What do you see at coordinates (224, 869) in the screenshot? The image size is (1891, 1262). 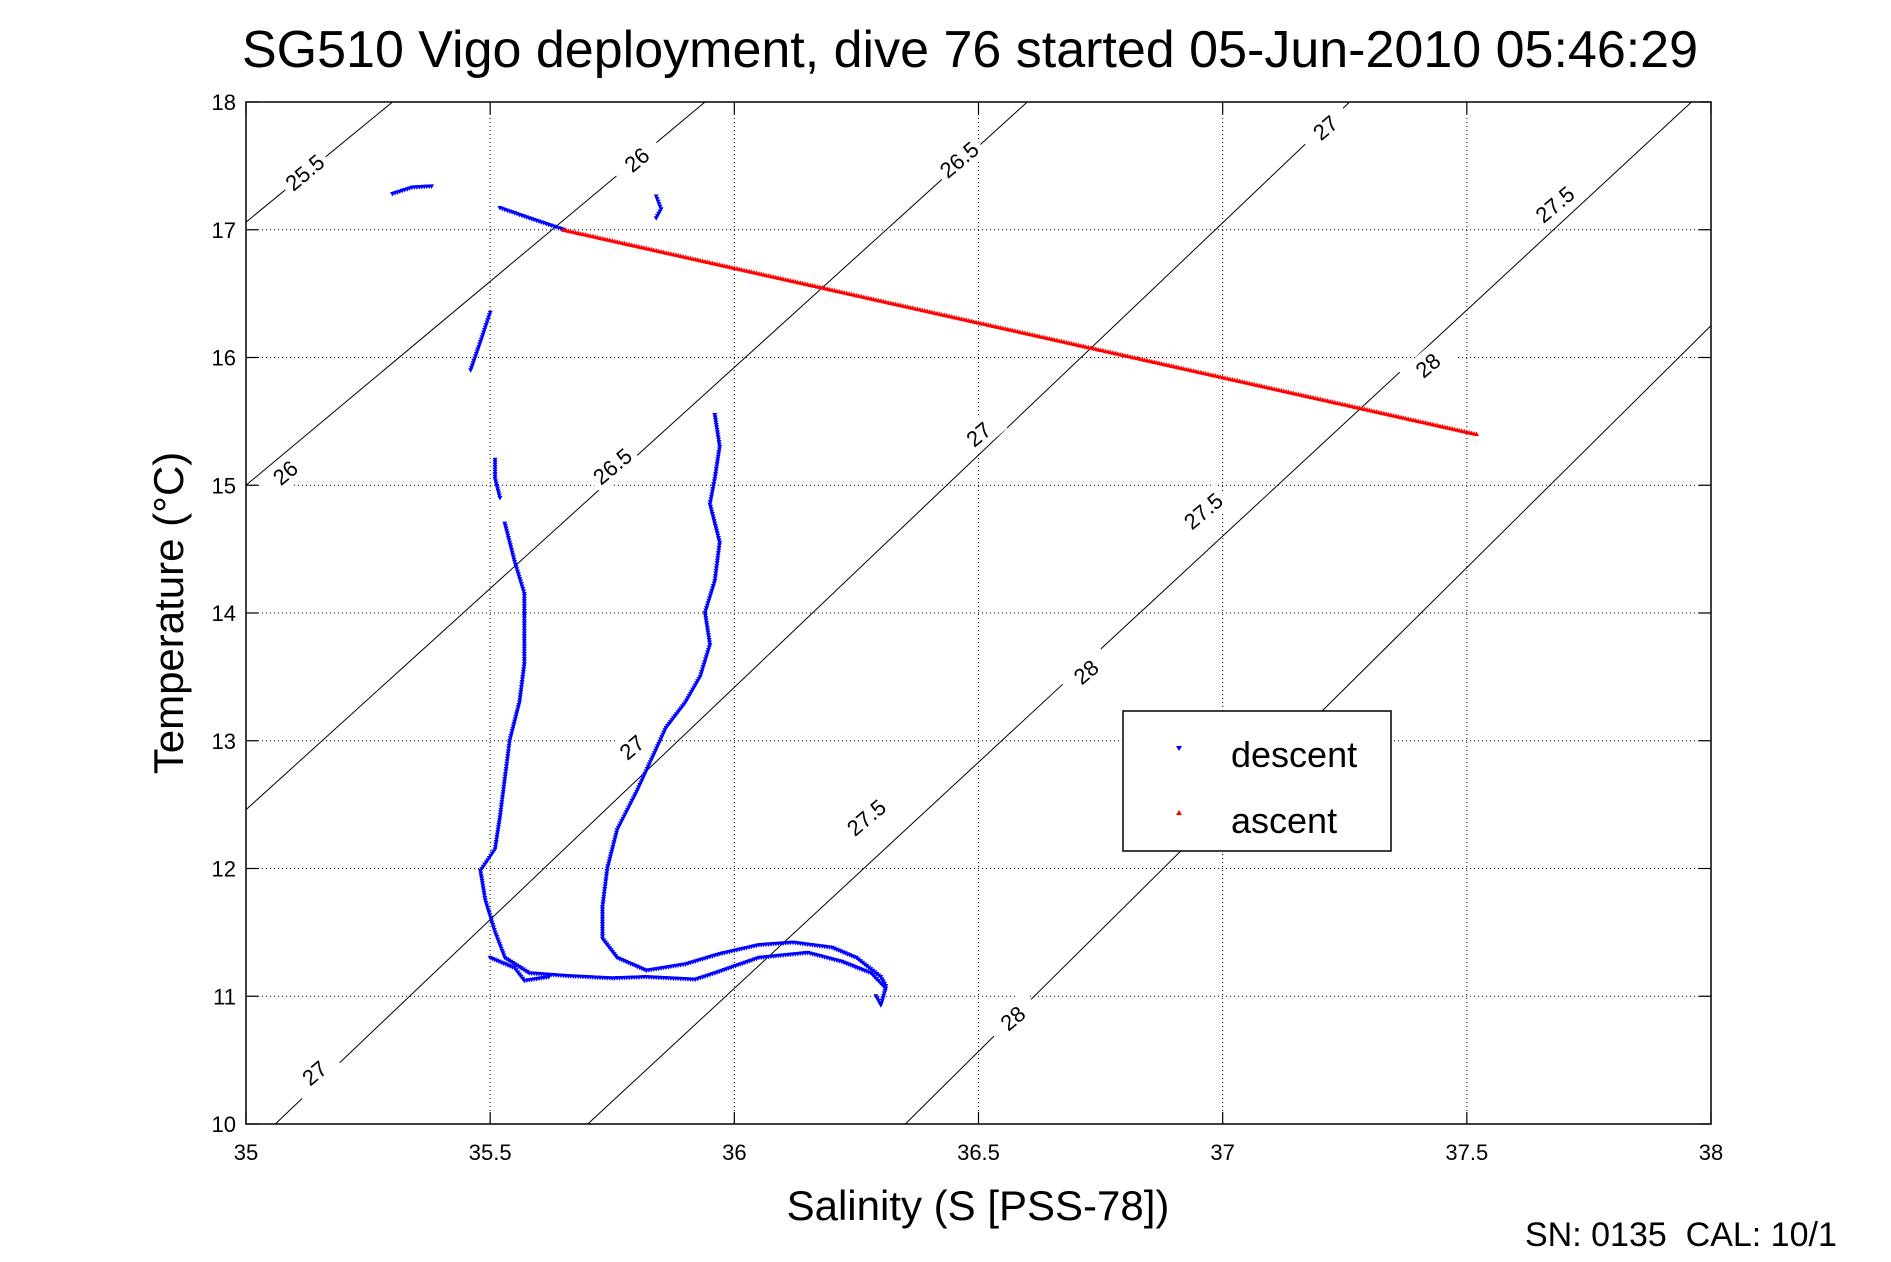 I see `y-tick-label: 12` at bounding box center [224, 869].